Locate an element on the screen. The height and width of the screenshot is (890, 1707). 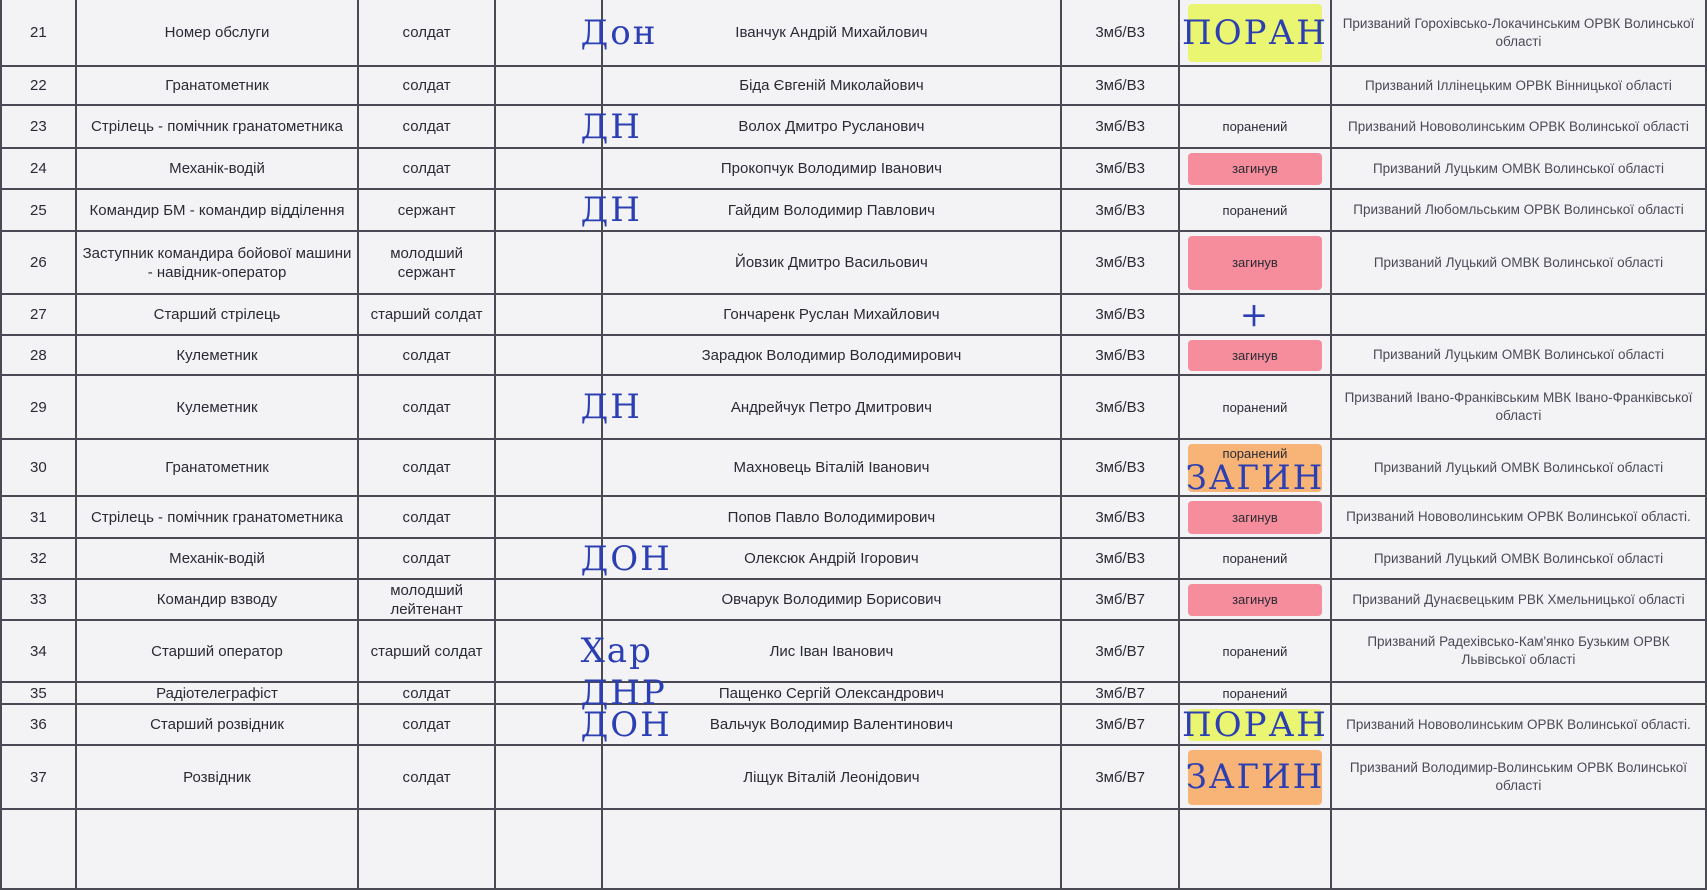
name-text: Попов Павло Володимирович is located at coordinates (831, 517).